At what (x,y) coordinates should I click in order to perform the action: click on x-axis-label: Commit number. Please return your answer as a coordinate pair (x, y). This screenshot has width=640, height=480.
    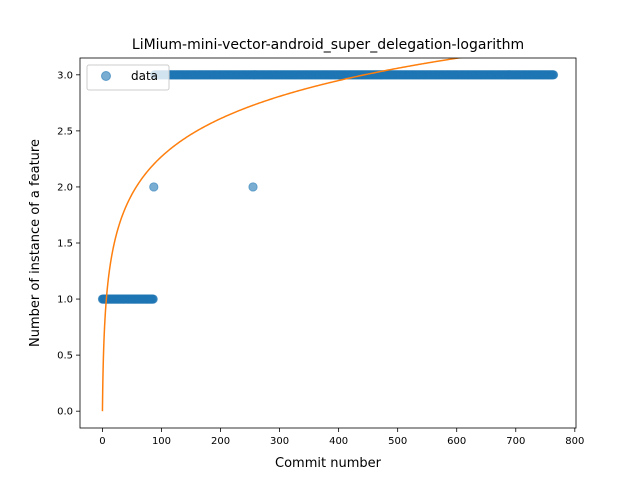
    Looking at the image, I should click on (328, 463).